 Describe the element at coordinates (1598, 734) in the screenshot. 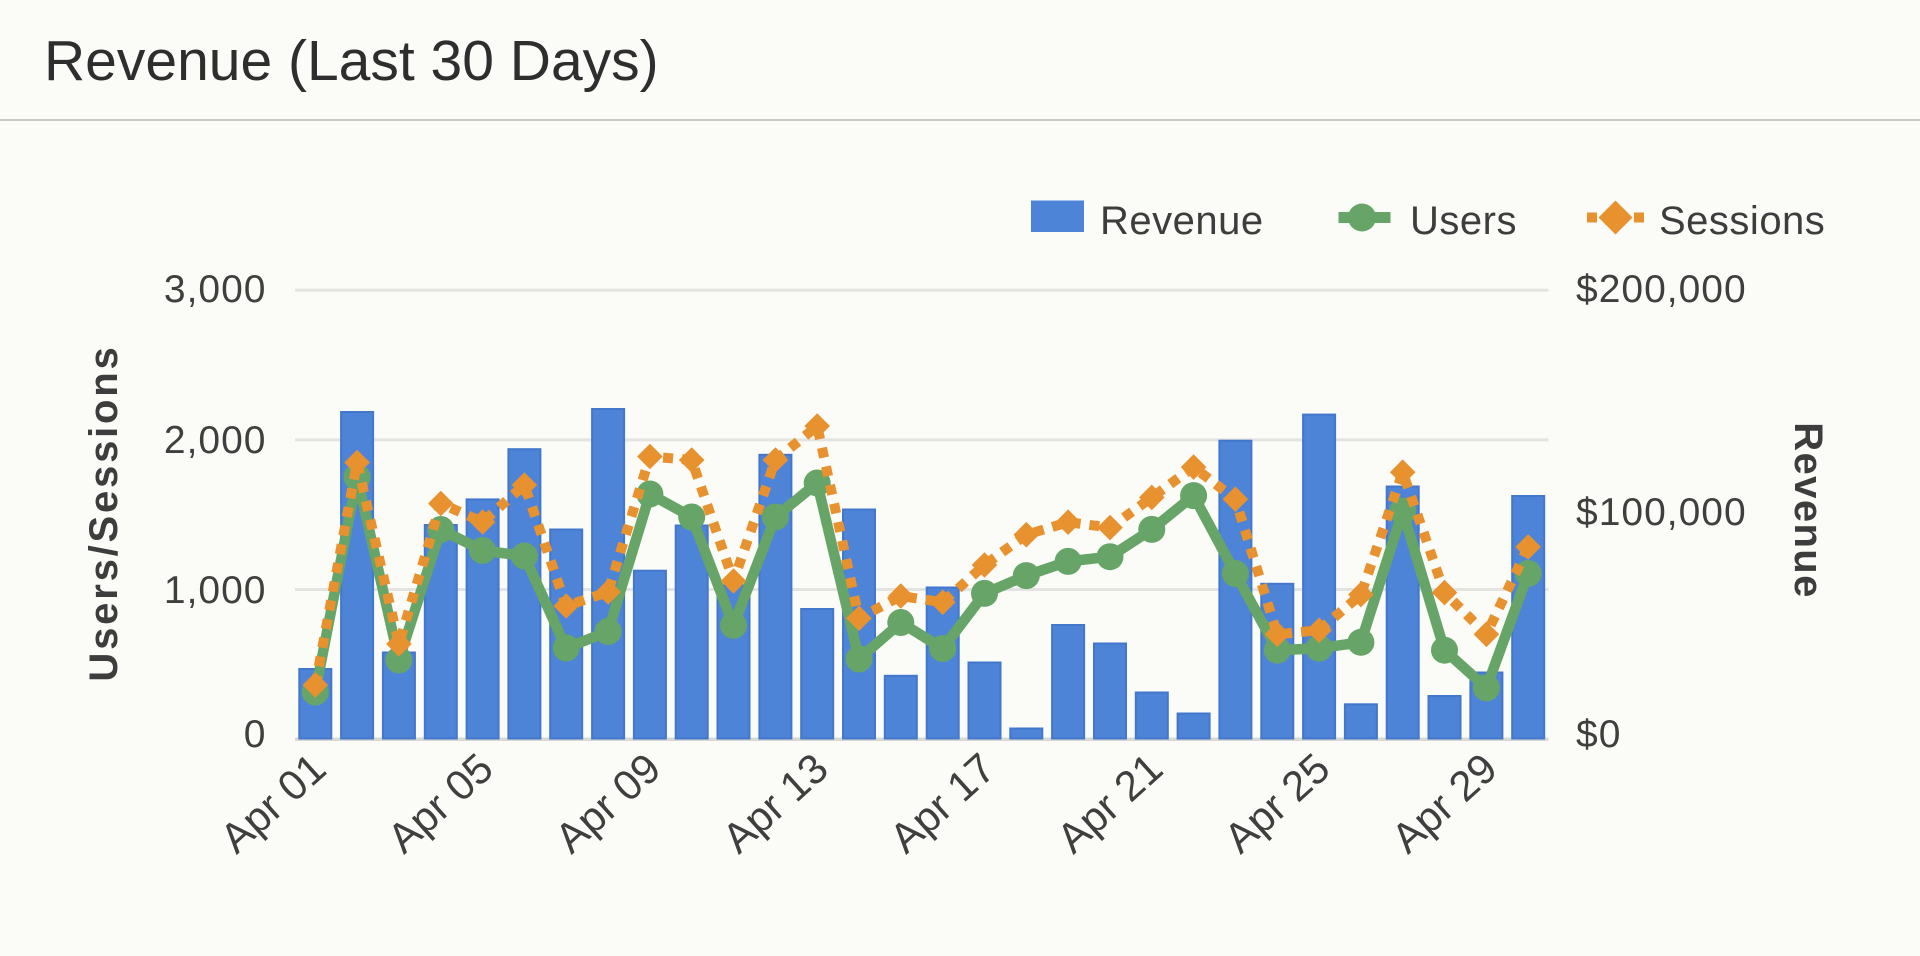

I see `svg-text: $0` at that location.